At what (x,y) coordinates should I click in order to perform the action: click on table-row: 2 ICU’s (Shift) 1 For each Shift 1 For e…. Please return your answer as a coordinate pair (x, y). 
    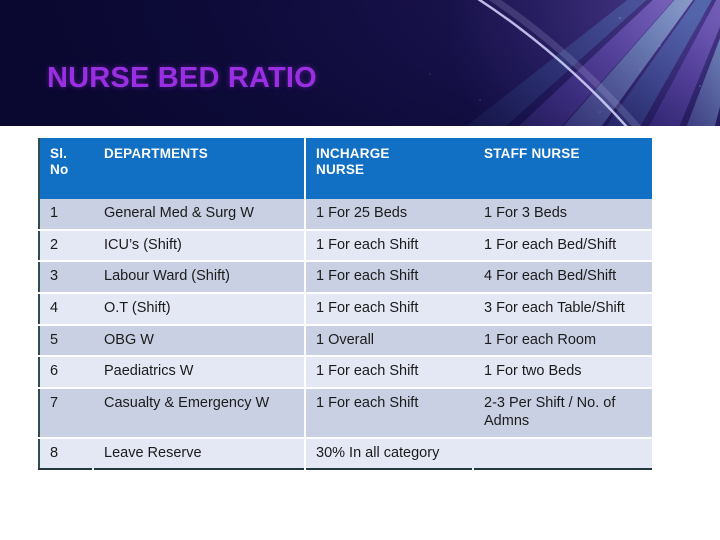
    Looking at the image, I should click on (345, 246).